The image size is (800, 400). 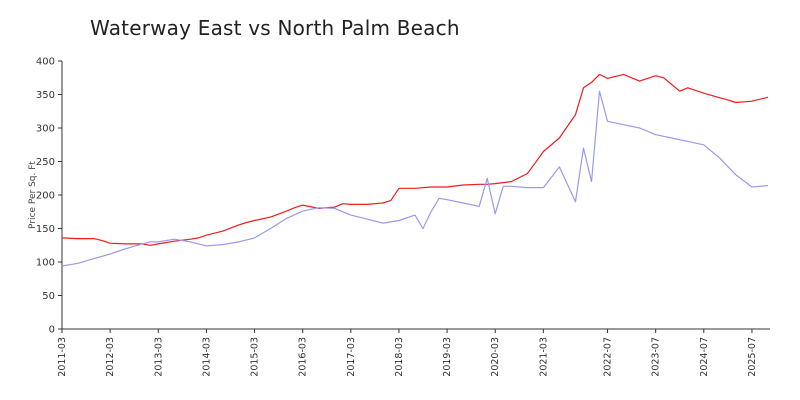 I want to click on x-tick-label: 2016-03, so click(x=303, y=357).